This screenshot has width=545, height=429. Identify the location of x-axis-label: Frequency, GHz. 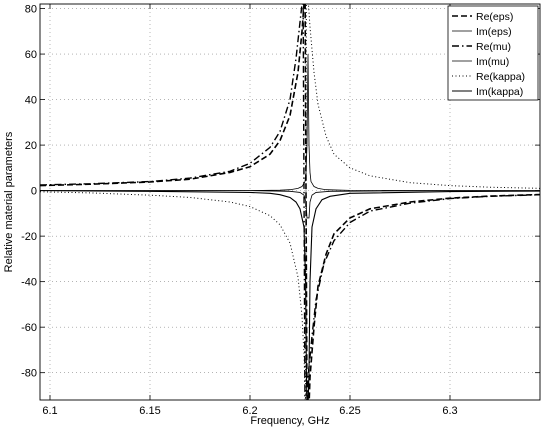
(289, 421).